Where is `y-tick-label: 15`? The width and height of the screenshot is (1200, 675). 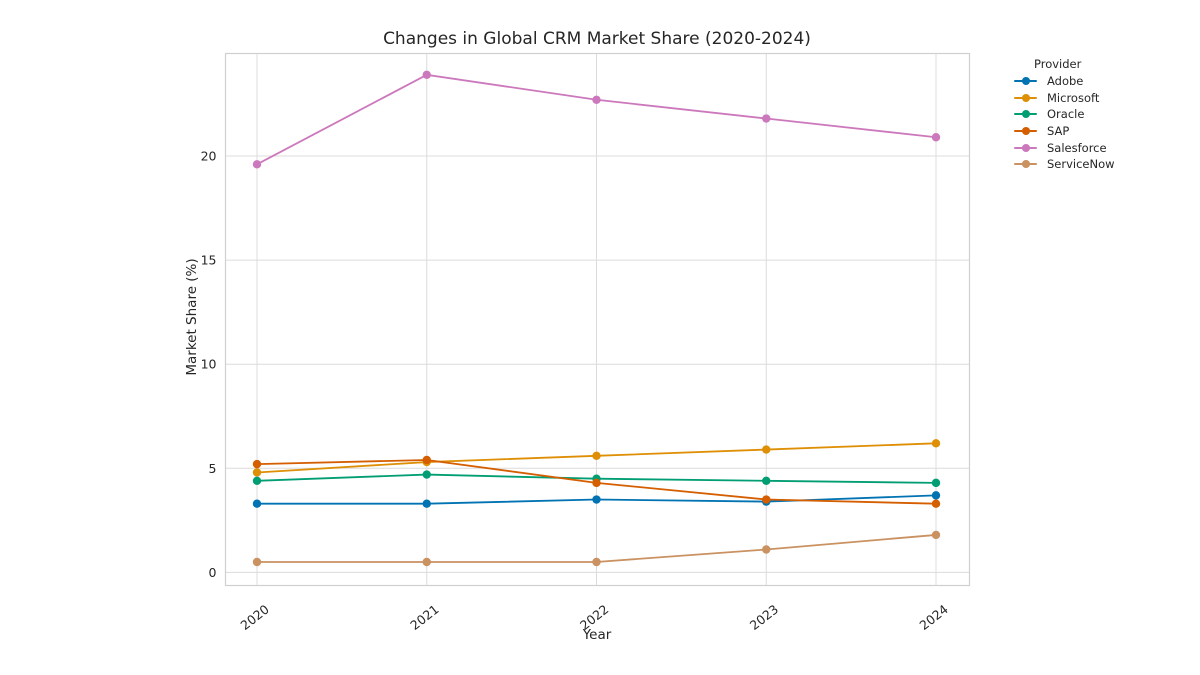 y-tick-label: 15 is located at coordinates (209, 260).